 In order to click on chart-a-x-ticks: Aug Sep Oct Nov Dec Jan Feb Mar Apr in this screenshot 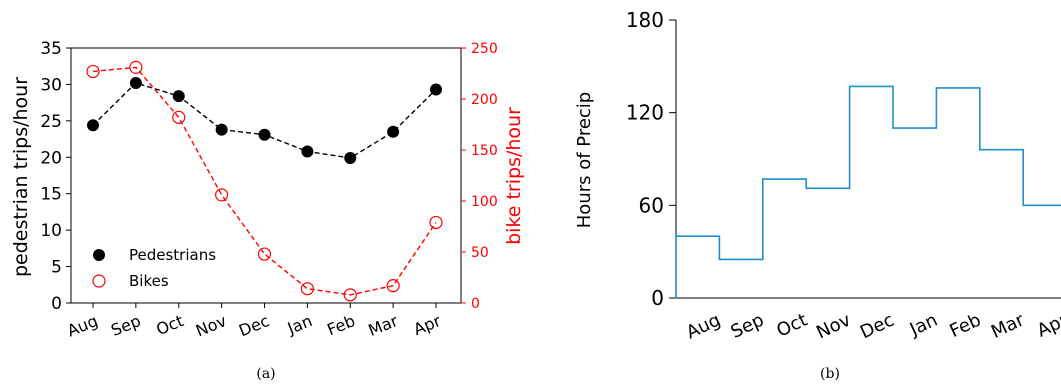, I will do `click(254, 321)`.